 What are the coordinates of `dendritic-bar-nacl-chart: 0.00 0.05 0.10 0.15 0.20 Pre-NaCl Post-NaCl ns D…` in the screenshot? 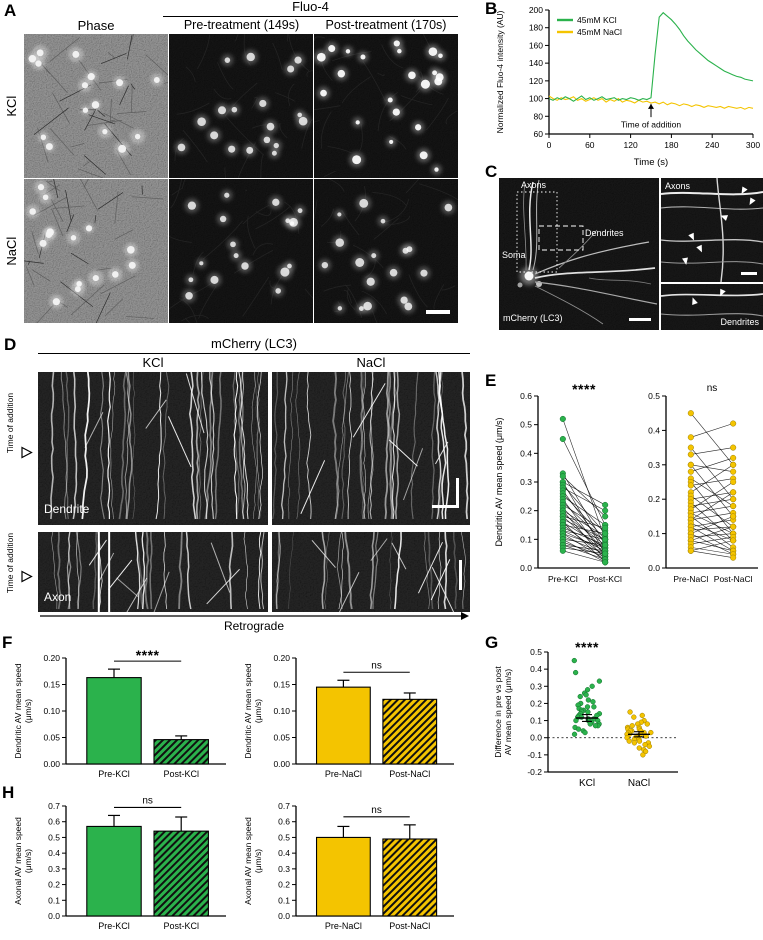 It's located at (351, 714).